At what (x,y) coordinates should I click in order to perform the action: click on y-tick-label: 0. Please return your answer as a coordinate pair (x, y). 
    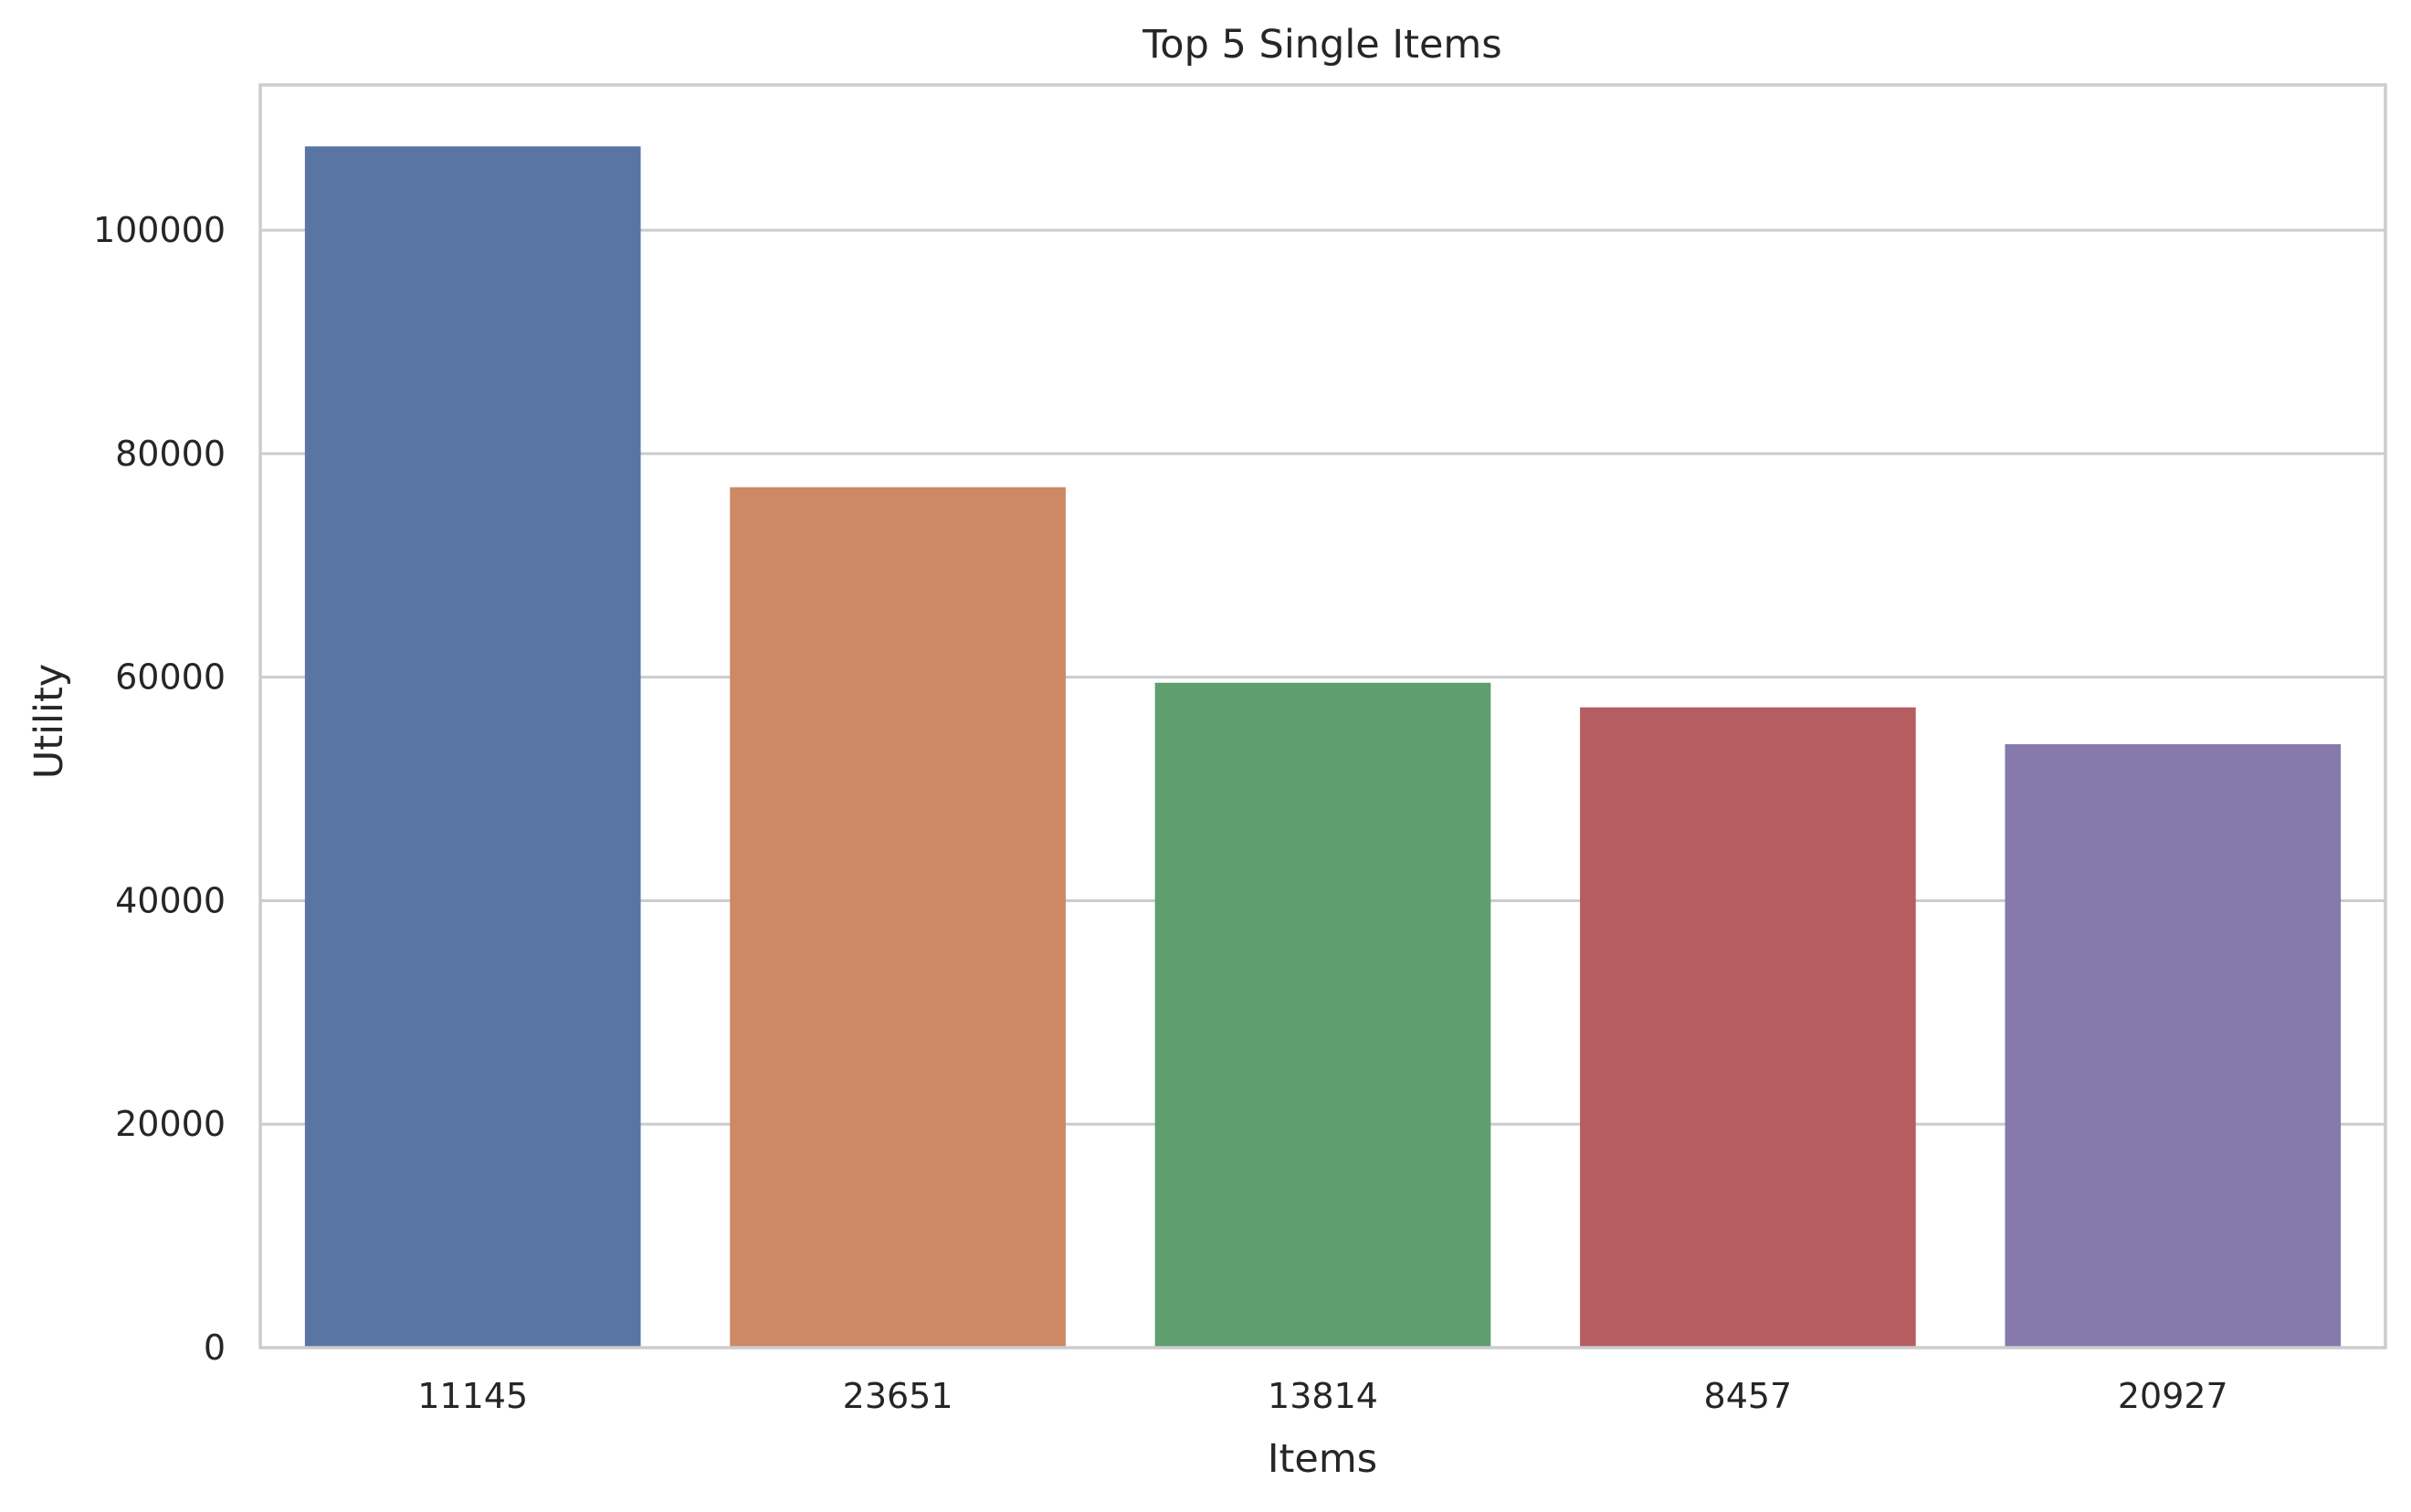
    Looking at the image, I should click on (215, 1348).